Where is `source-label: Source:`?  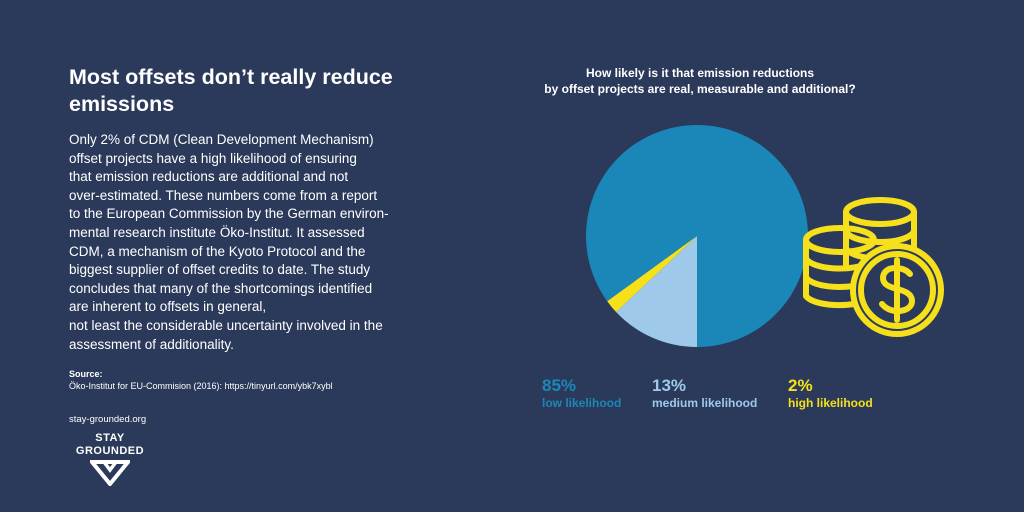
source-label: Source: is located at coordinates (86, 374).